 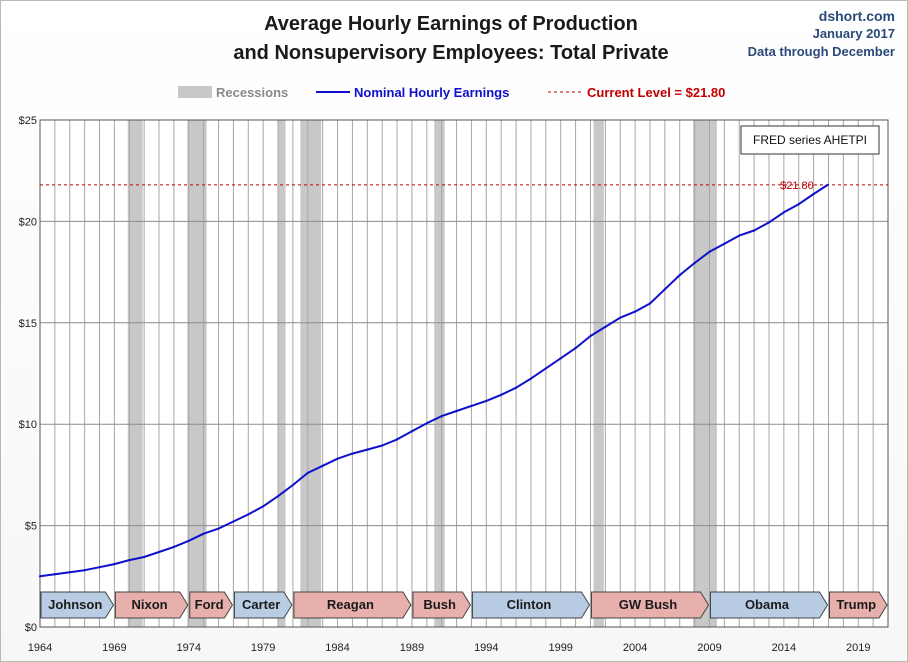 What do you see at coordinates (31, 527) in the screenshot?
I see `y-tick-label: $5` at bounding box center [31, 527].